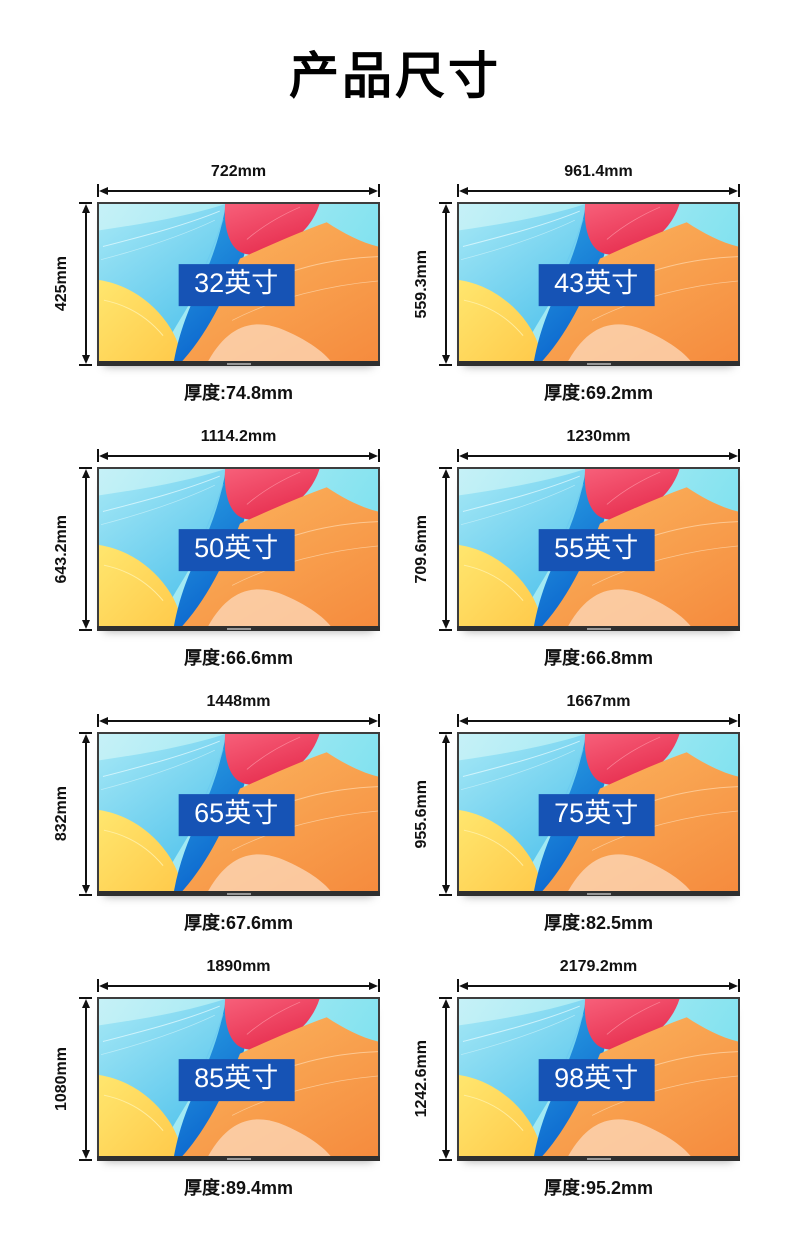  I want to click on height-dimension-label-column: 1242.6mm, so click(422, 1079).